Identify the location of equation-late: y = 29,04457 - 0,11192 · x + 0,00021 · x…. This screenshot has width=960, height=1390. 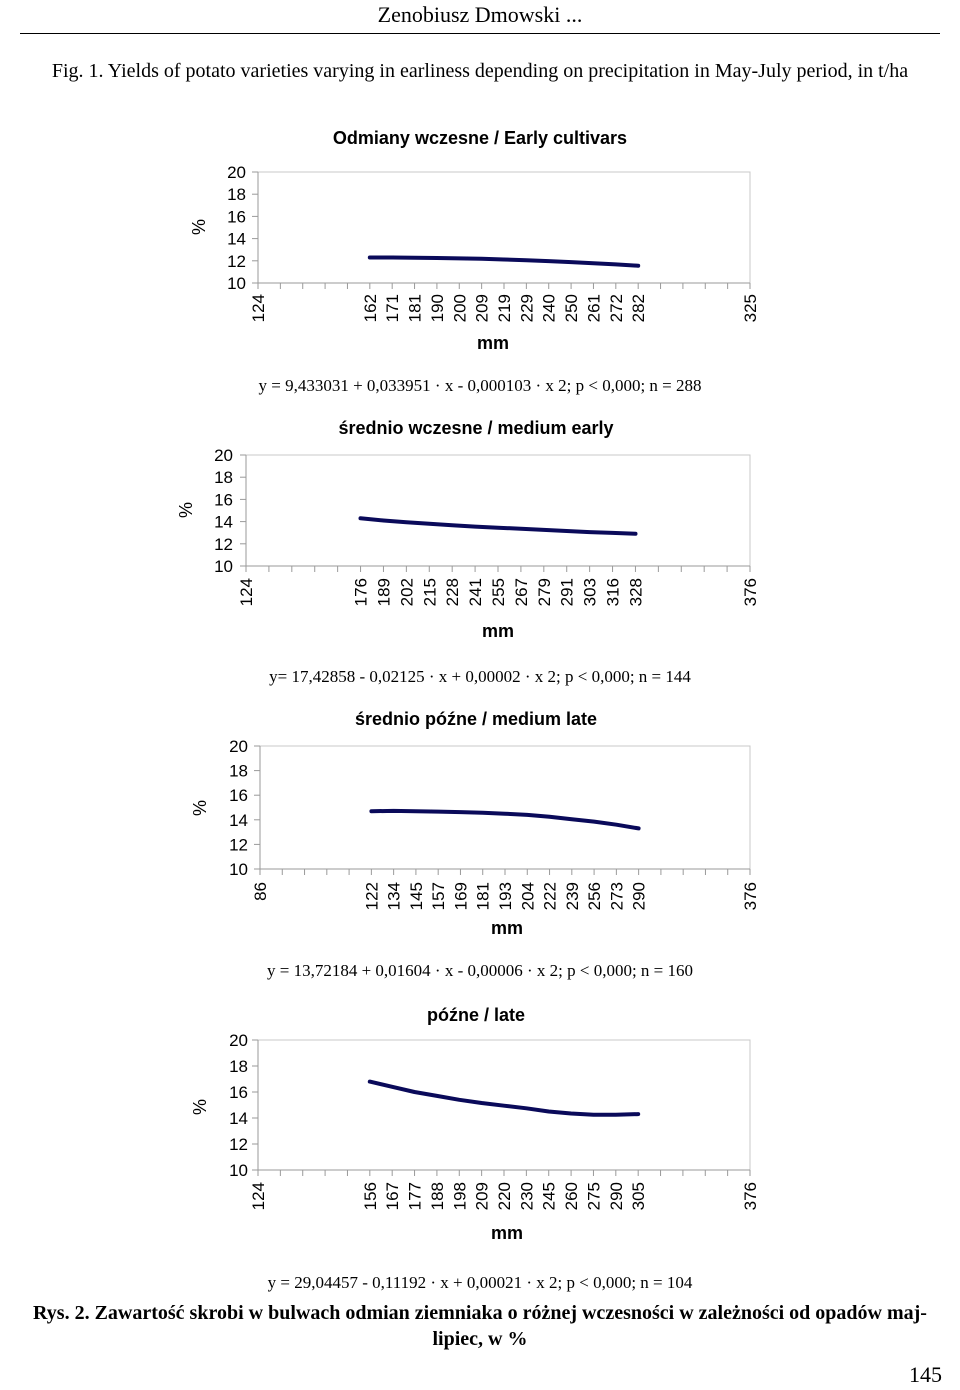
(480, 1282).